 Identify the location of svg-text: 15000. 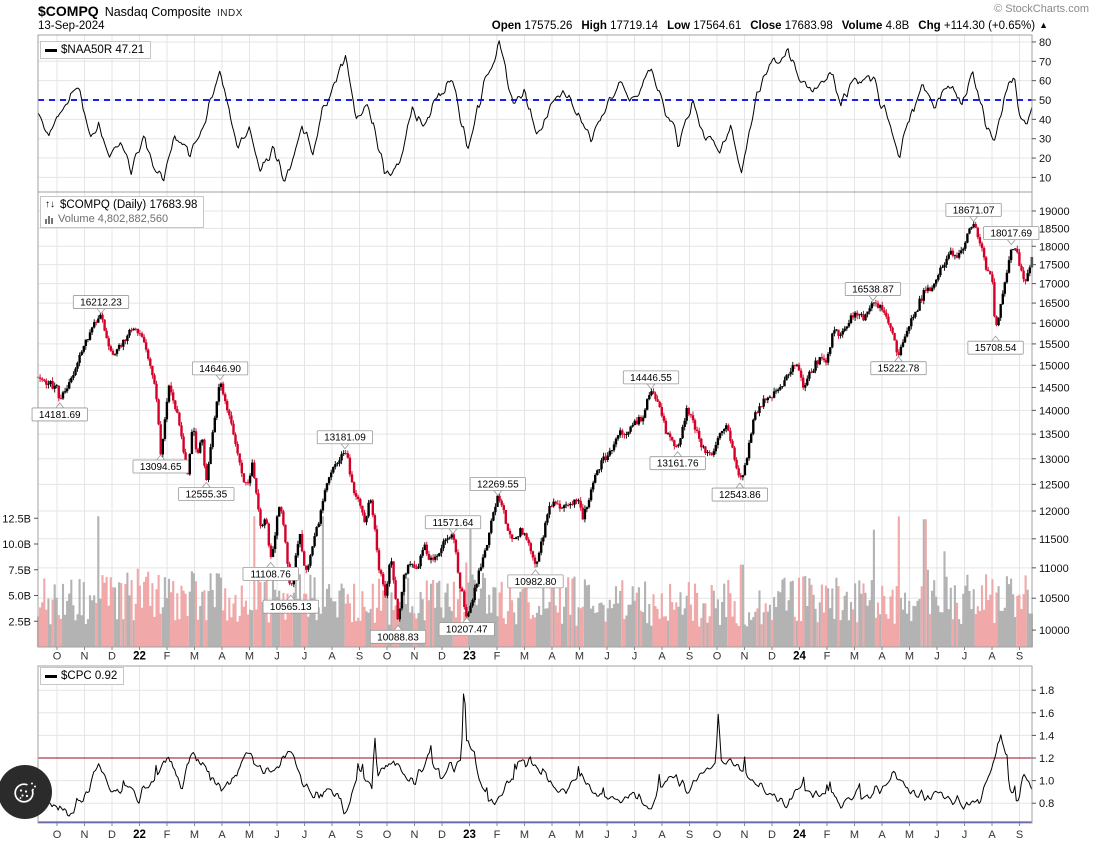
(1054, 366).